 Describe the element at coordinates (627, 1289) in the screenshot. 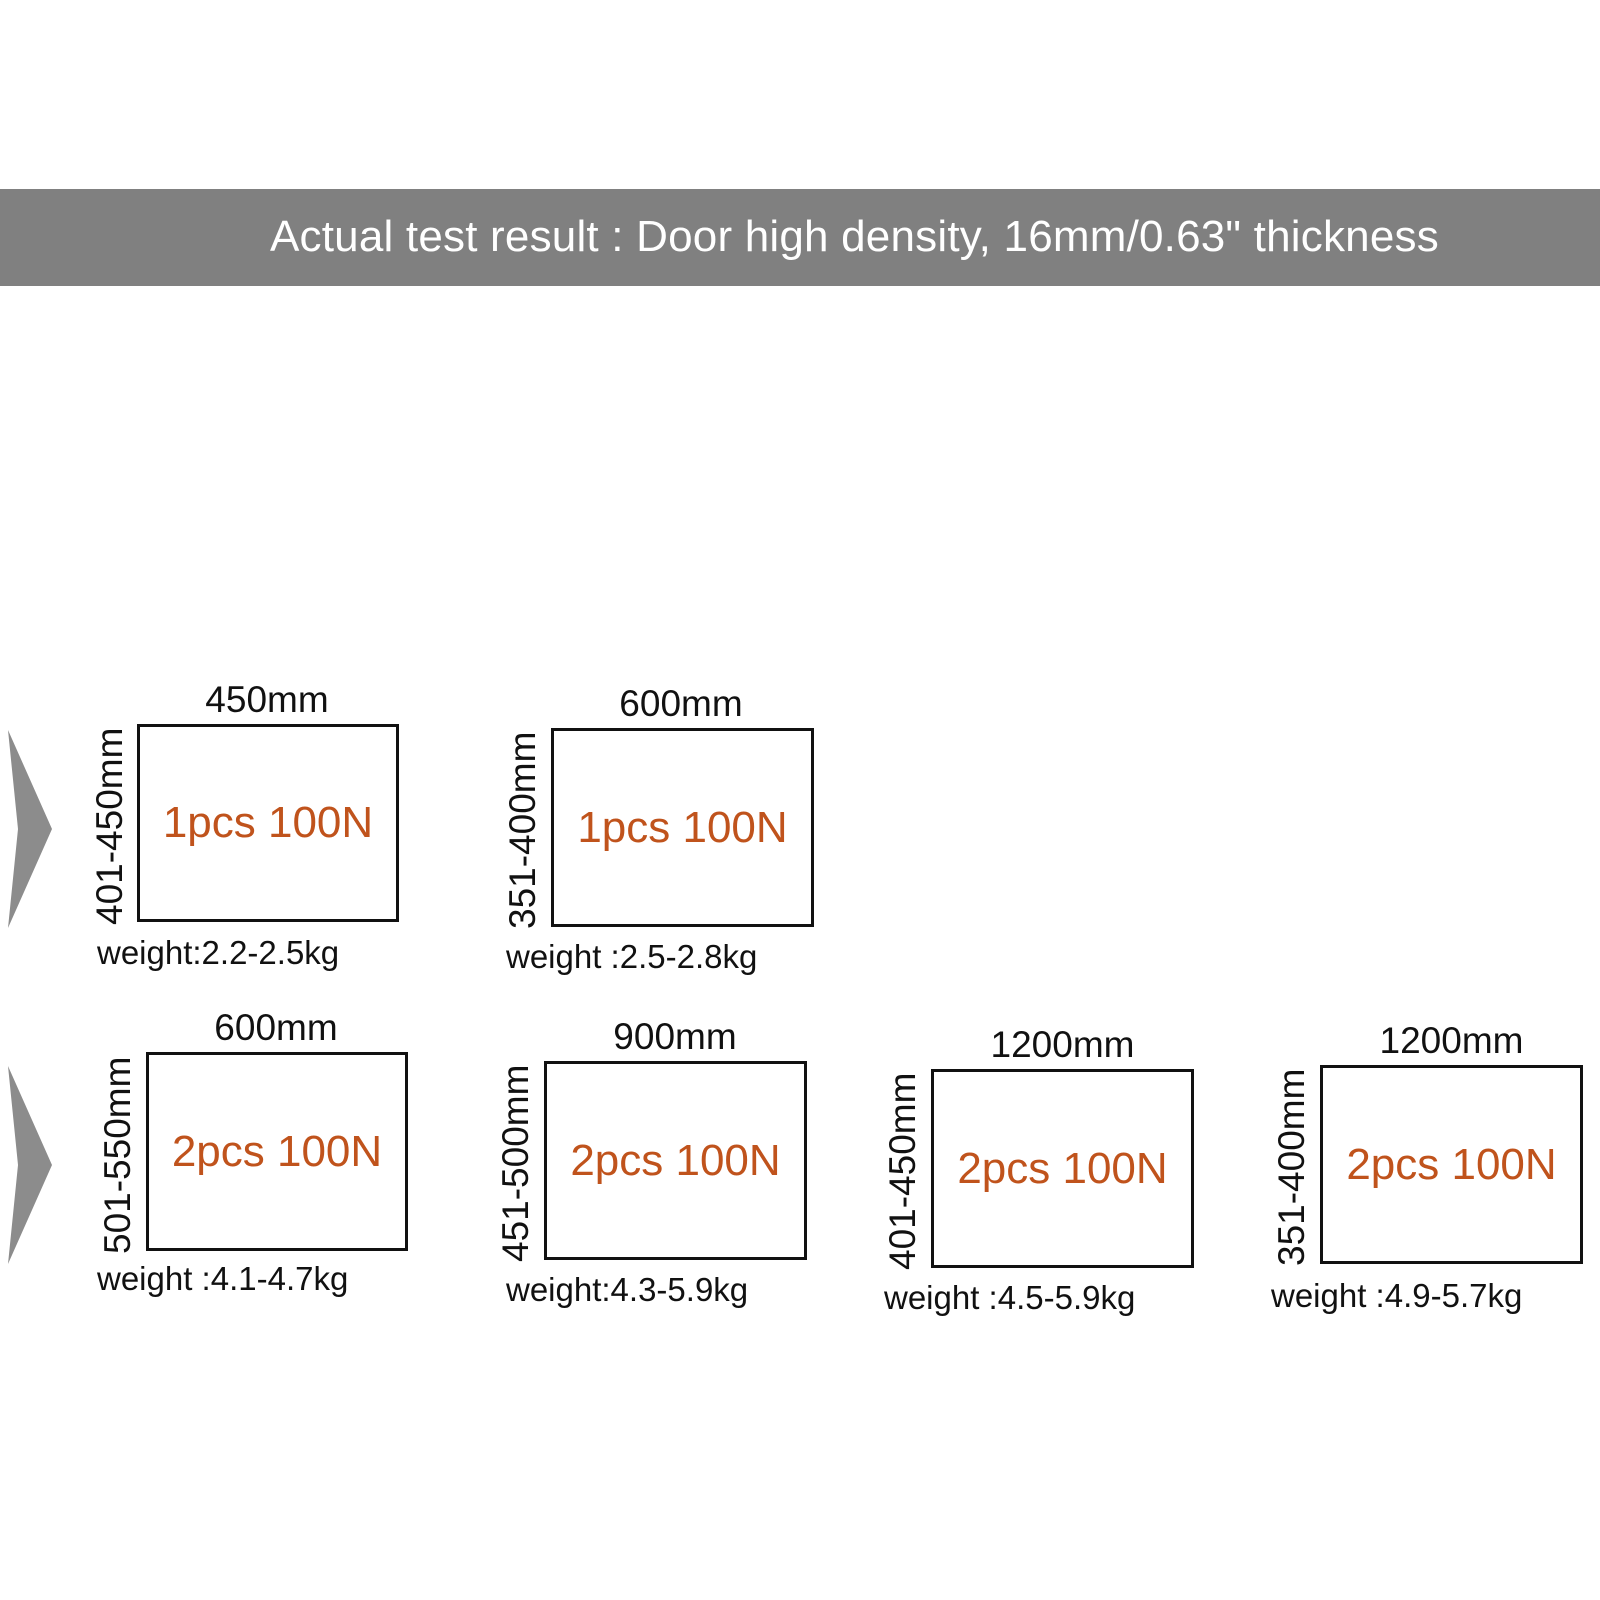

I see `panel-weight-label: weight:4.3-5.9kg` at that location.